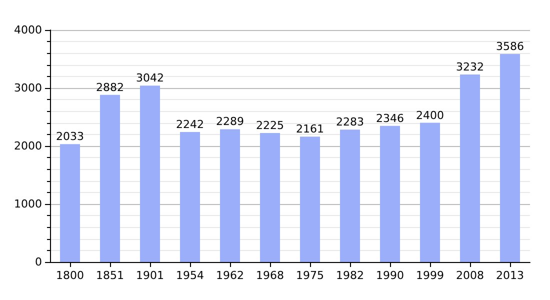  I want to click on x-tick-label: 1968, so click(270, 275).